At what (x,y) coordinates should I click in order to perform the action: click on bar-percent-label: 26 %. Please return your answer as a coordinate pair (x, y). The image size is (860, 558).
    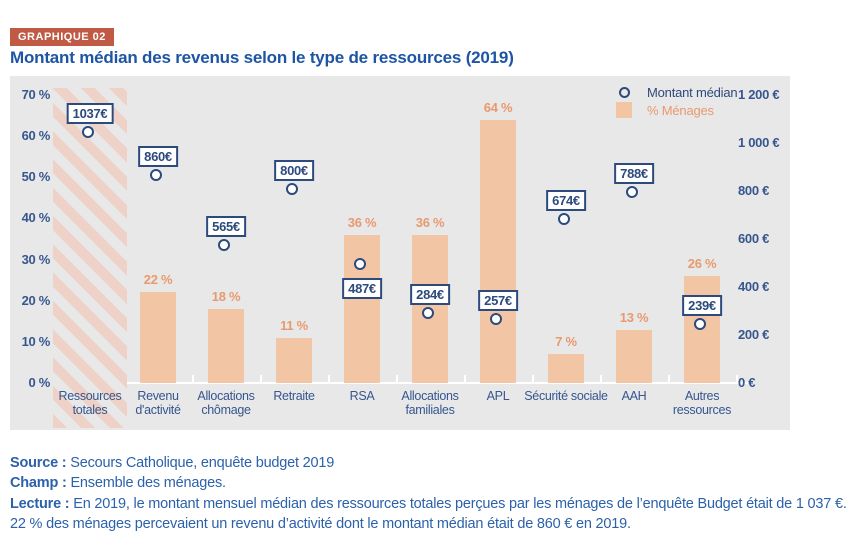
    Looking at the image, I should click on (702, 264).